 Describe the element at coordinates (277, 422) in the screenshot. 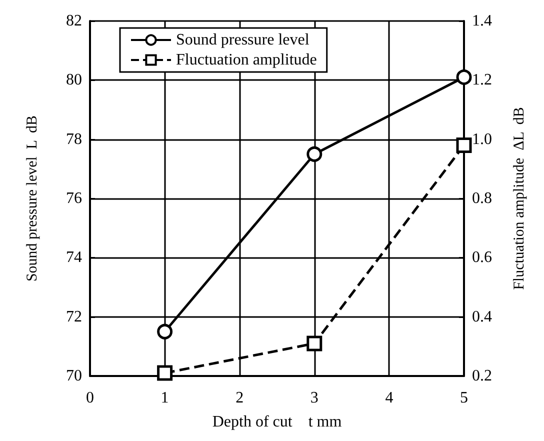

I see `x-axis-title: Depth of cut t mm` at that location.